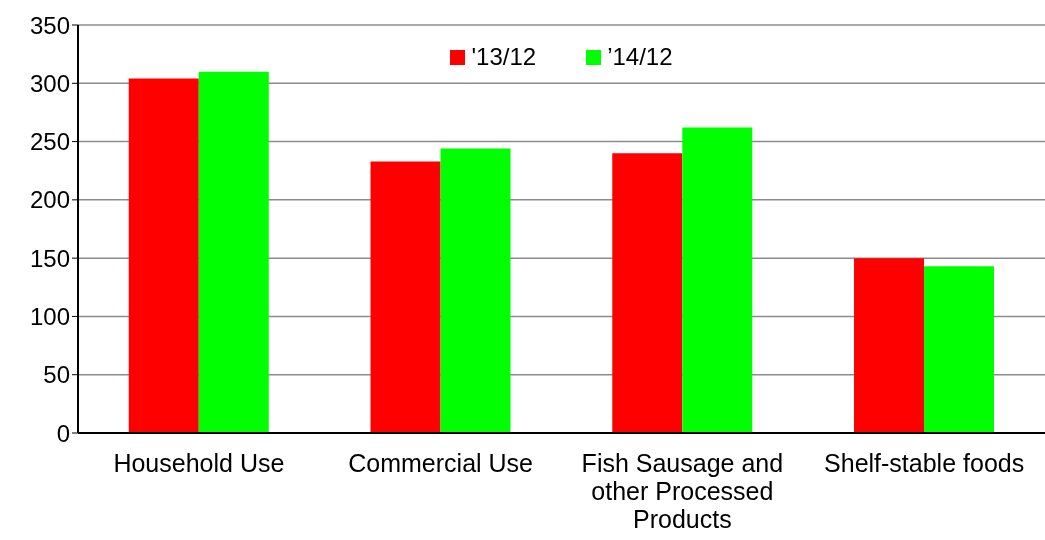 The width and height of the screenshot is (1045, 540). I want to click on y-tick-label: 300, so click(49, 83).